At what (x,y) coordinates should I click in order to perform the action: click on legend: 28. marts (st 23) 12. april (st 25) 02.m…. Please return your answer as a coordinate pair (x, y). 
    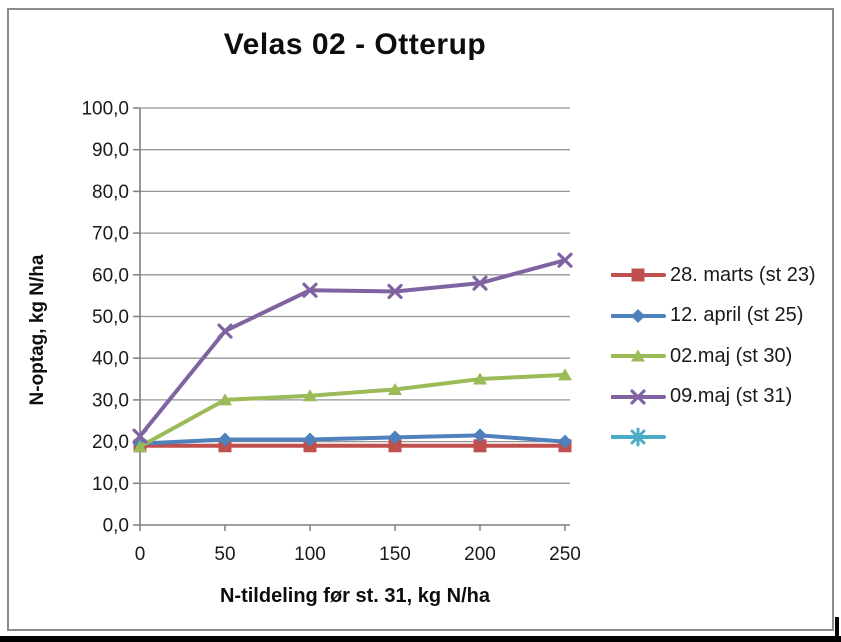
    Looking at the image, I should click on (721, 356).